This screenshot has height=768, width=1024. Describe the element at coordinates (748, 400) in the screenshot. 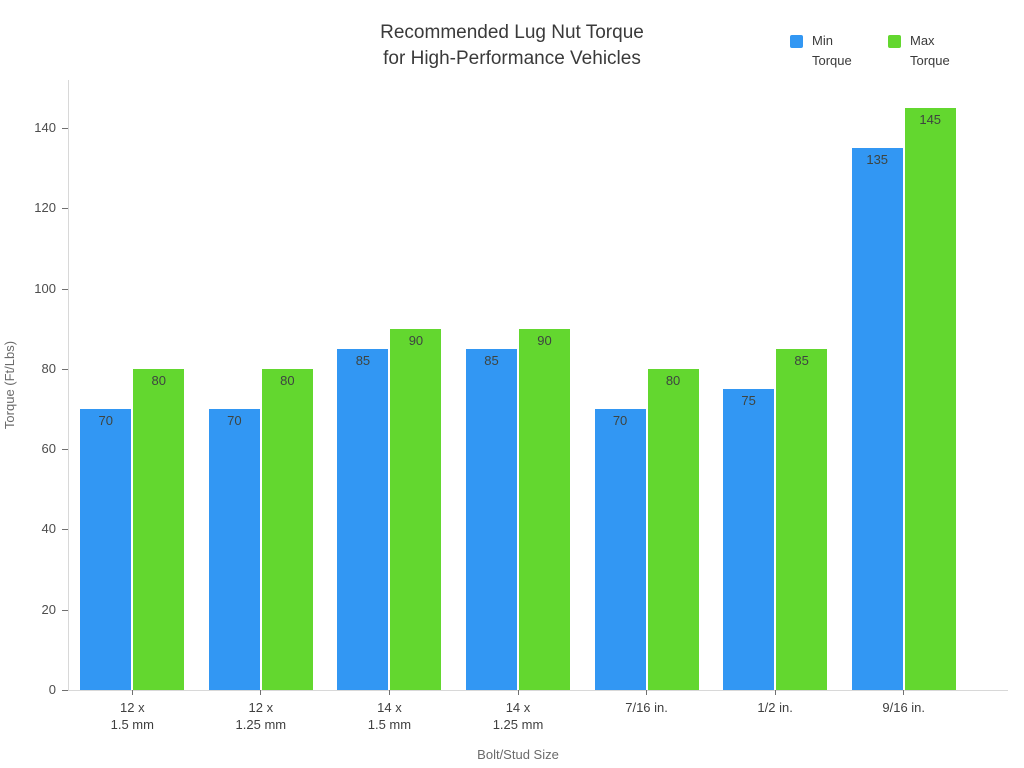

I see `bar-value-label: 75` at that location.